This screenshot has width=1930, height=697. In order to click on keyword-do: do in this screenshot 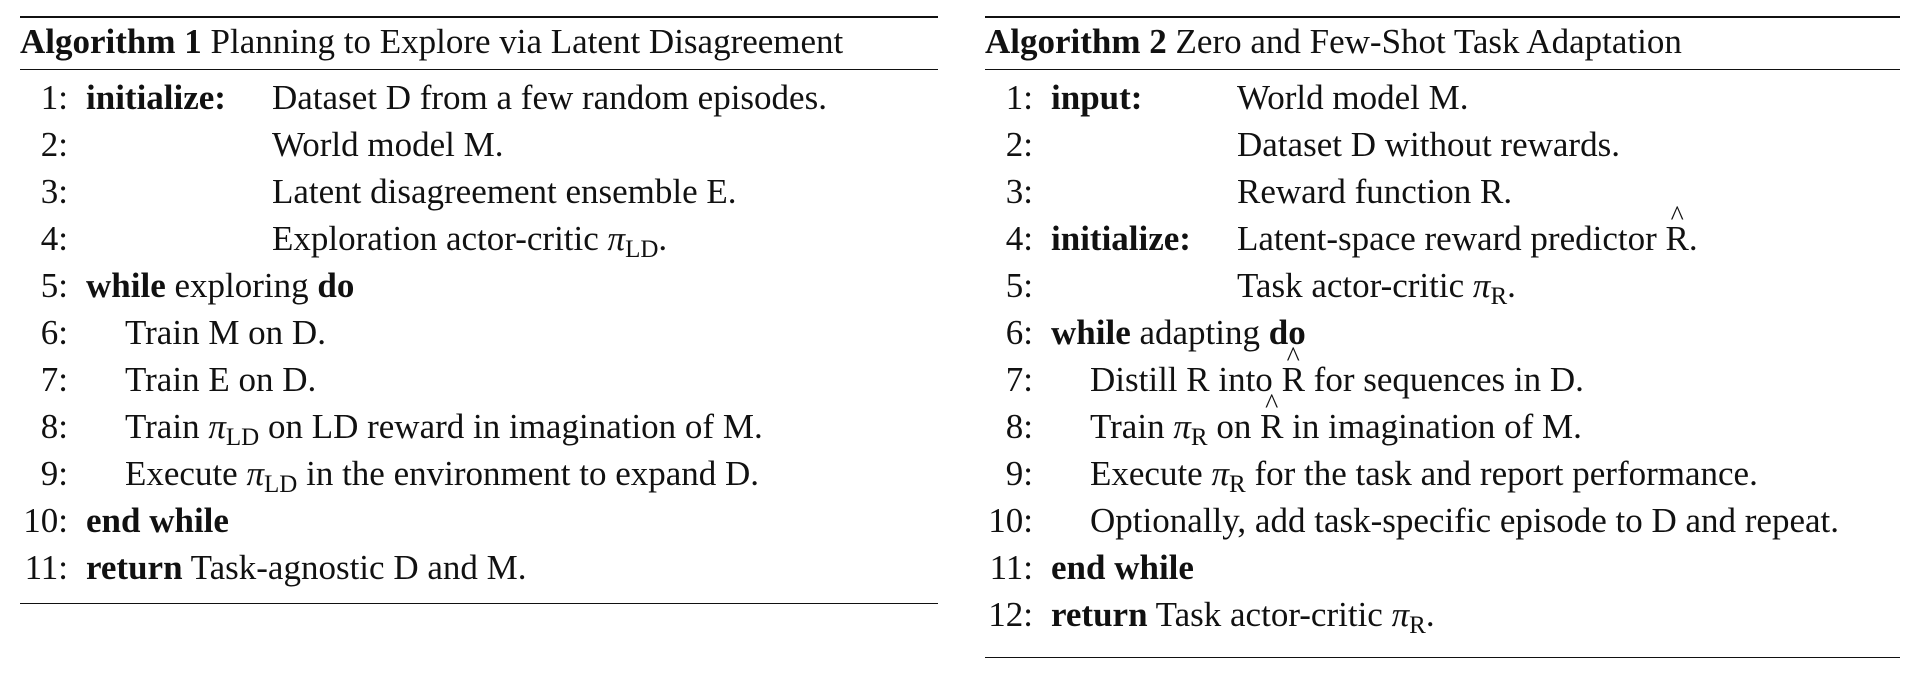, I will do `click(336, 285)`.